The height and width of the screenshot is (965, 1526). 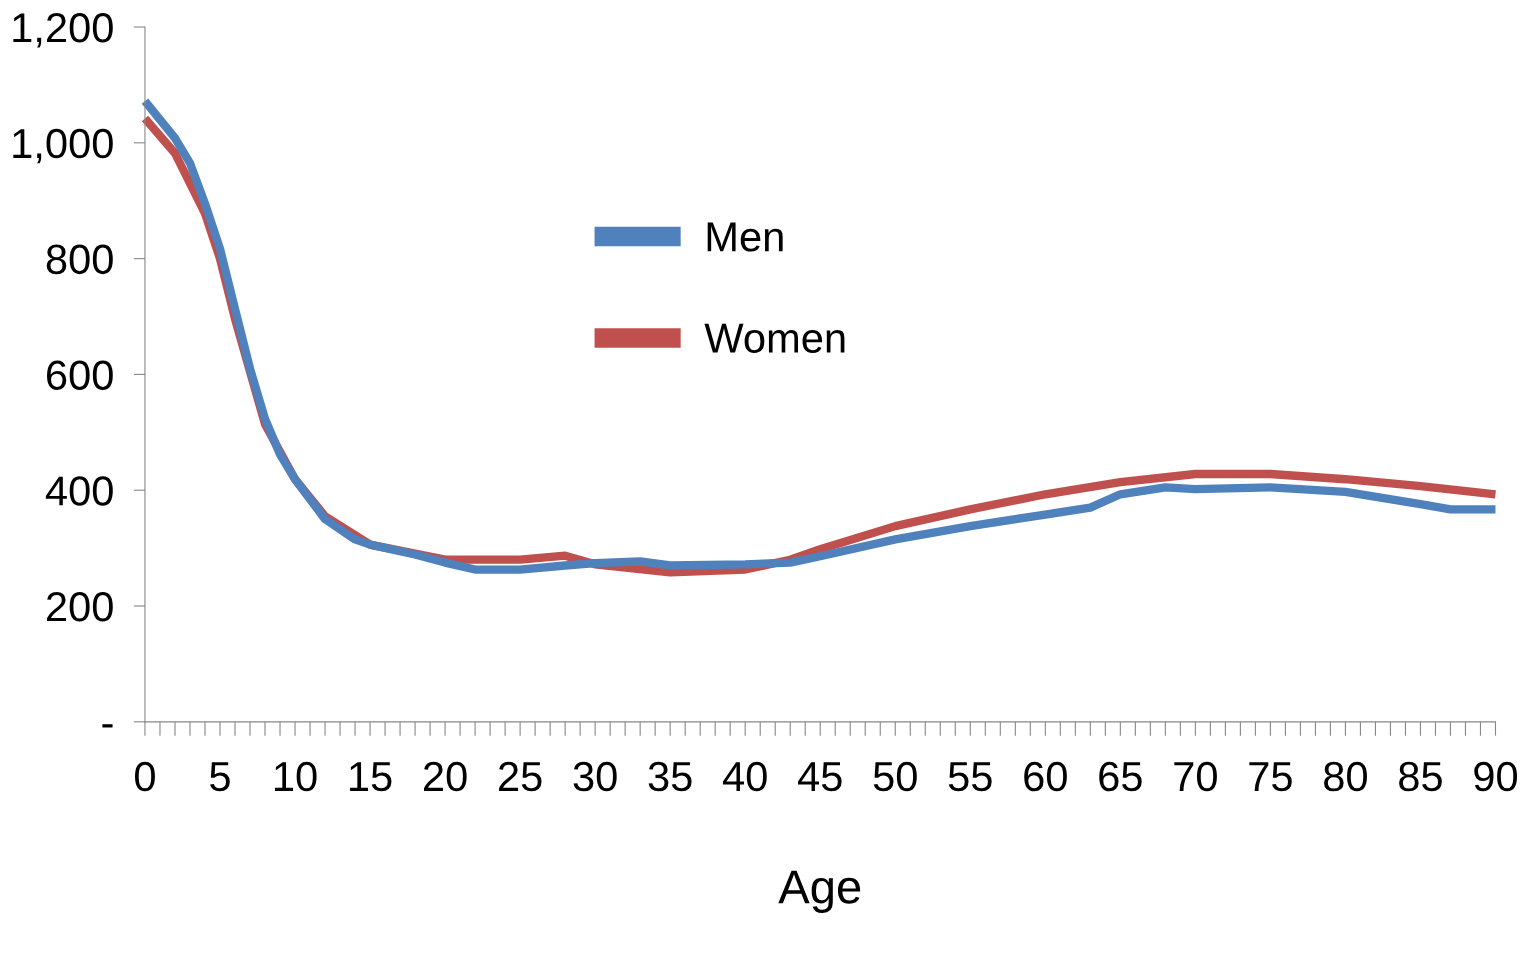 What do you see at coordinates (1420, 776) in the screenshot?
I see `x-tick-label: 85` at bounding box center [1420, 776].